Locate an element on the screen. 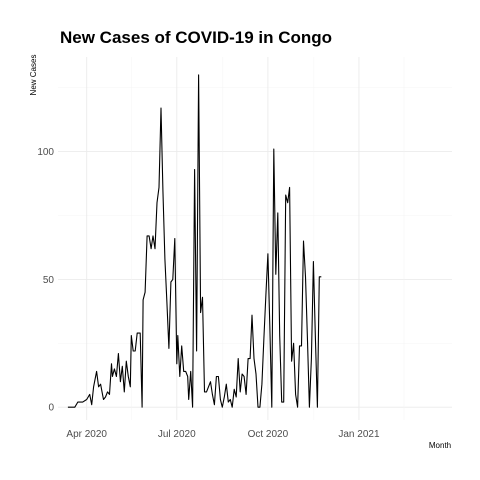 Image resolution: width=480 pixels, height=480 pixels. x-tick-label: Jul 2020 is located at coordinates (177, 434).